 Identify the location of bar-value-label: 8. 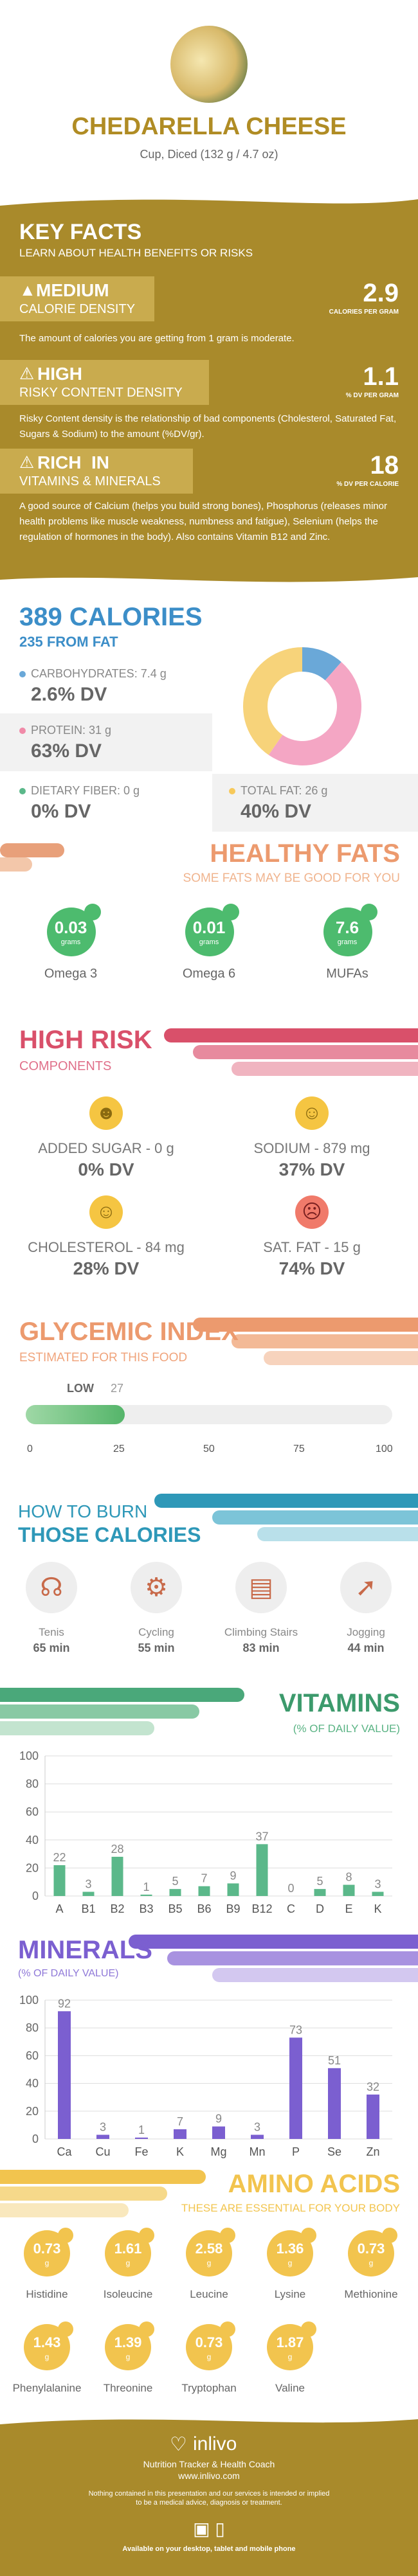
(348, 1877).